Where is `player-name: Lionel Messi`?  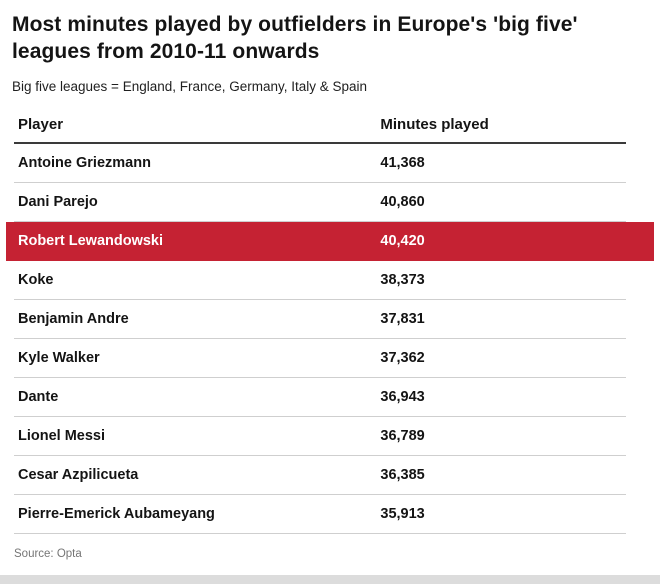
player-name: Lionel Messi is located at coordinates (62, 435).